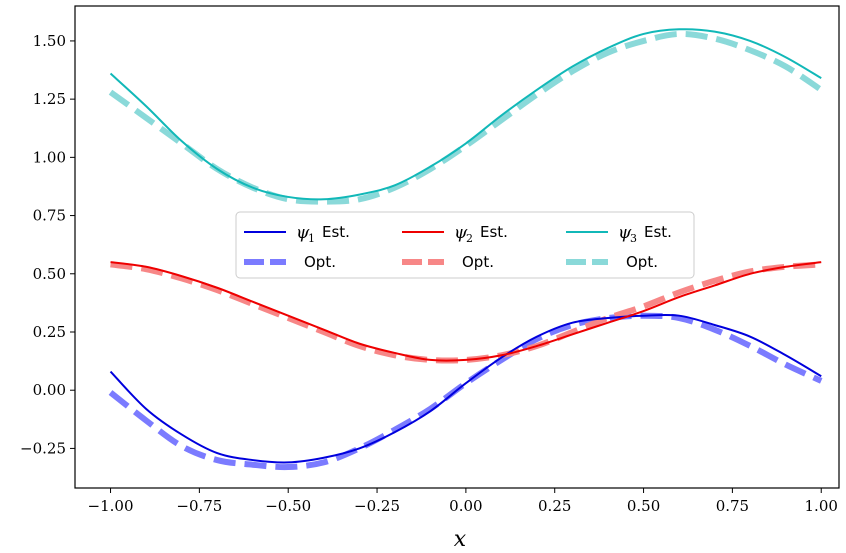  I want to click on x-axis: −1.00 −0.75 −0.50 −0.25 0.00 0.25 0.50 0.75 1.00, so click(463, 501).